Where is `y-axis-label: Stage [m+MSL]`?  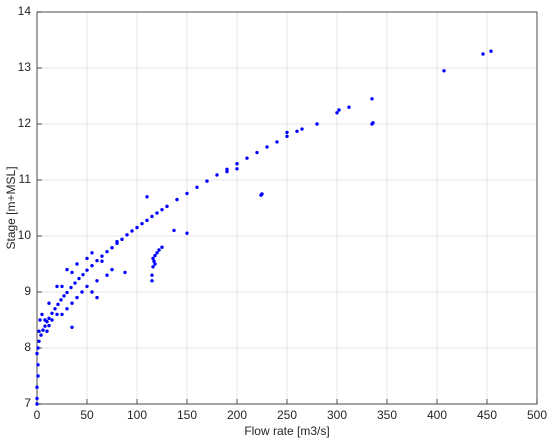
y-axis-label: Stage [m+MSL] is located at coordinates (11, 207).